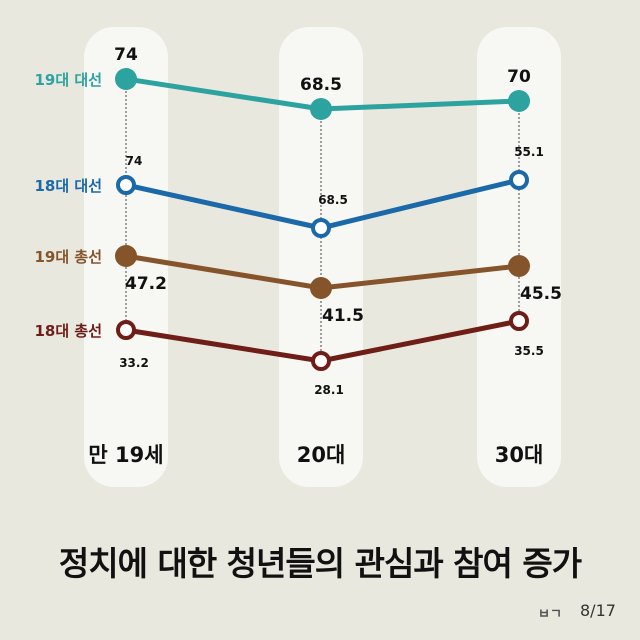 The height and width of the screenshot is (640, 640). Describe the element at coordinates (598, 610) in the screenshot. I see `page-number: 8/17` at that location.